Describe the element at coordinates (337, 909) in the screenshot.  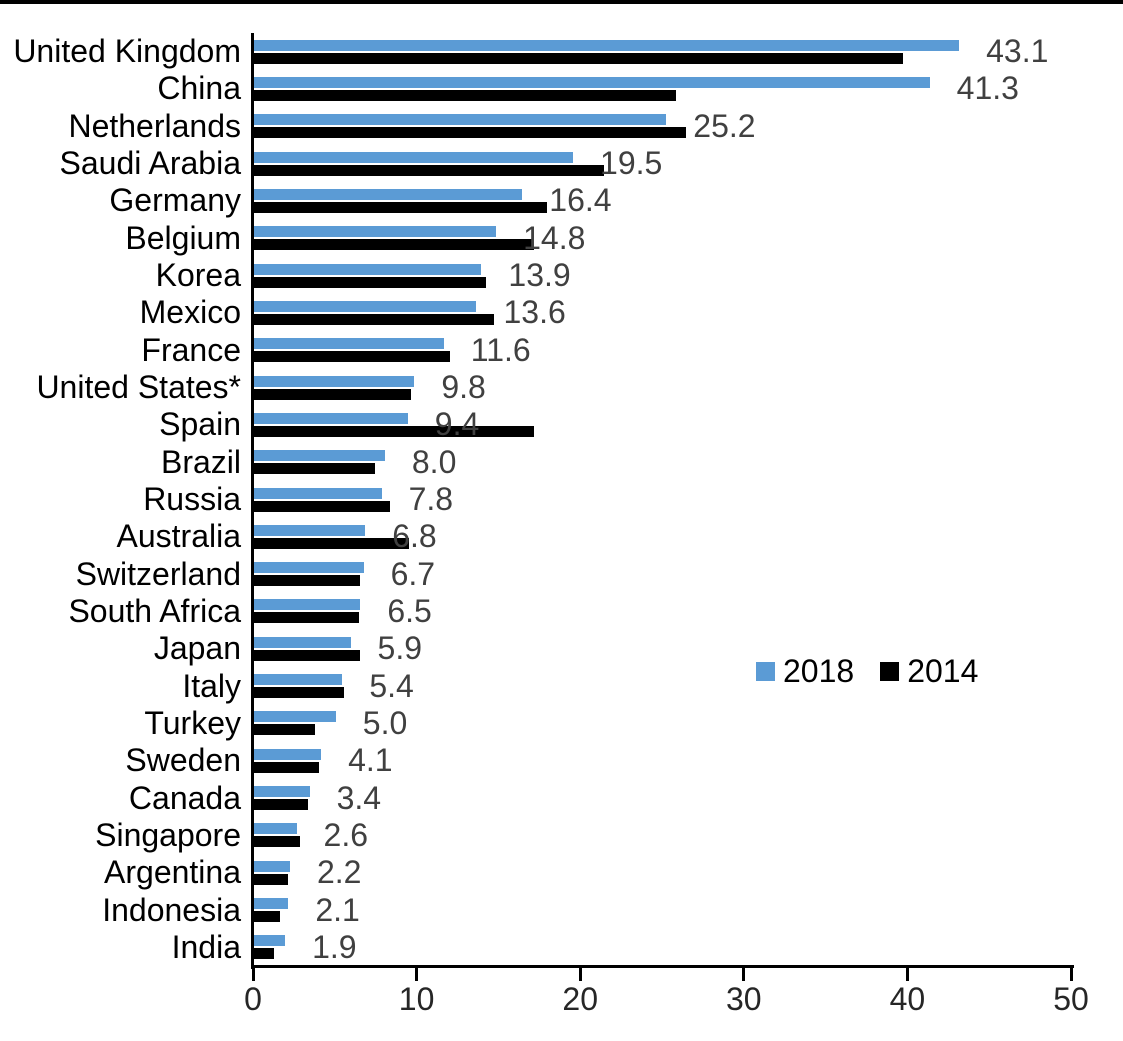
I see `value-label: 2.1` at that location.